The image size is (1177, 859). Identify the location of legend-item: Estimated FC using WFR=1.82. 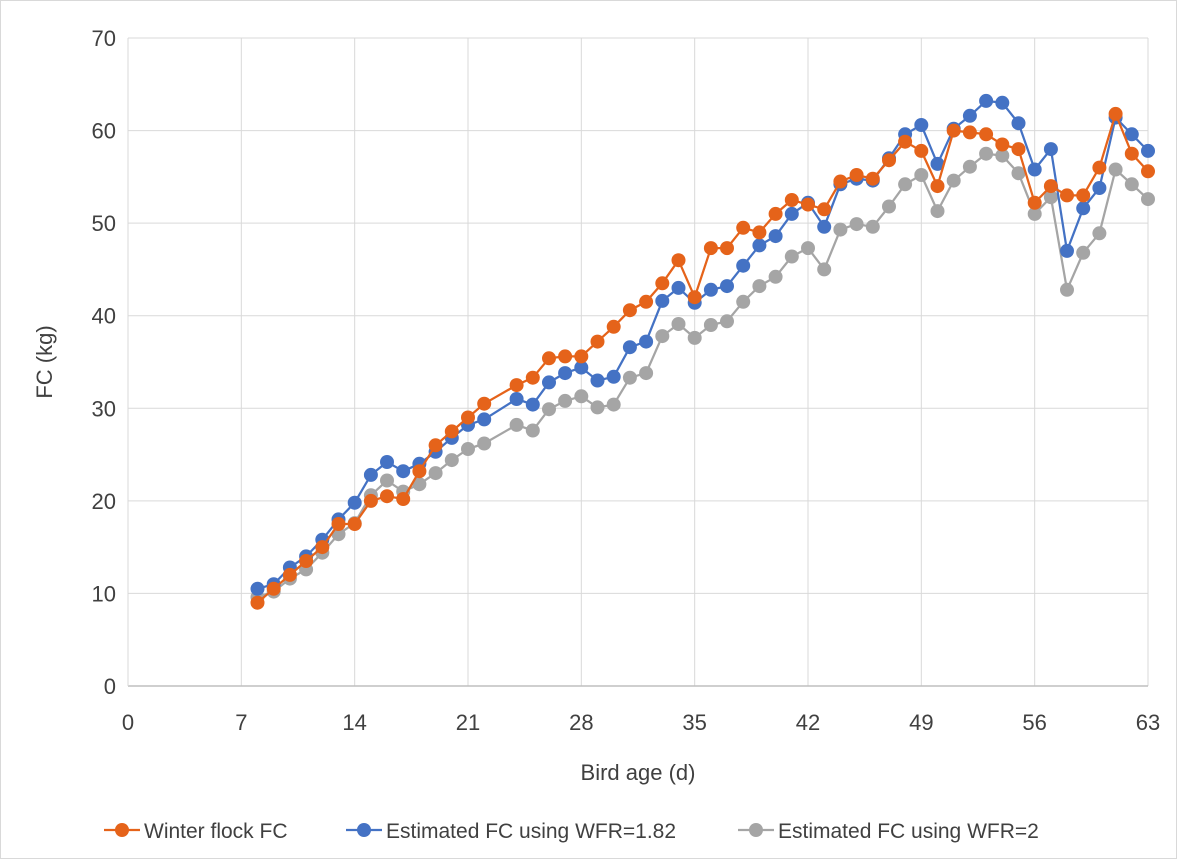
(511, 831).